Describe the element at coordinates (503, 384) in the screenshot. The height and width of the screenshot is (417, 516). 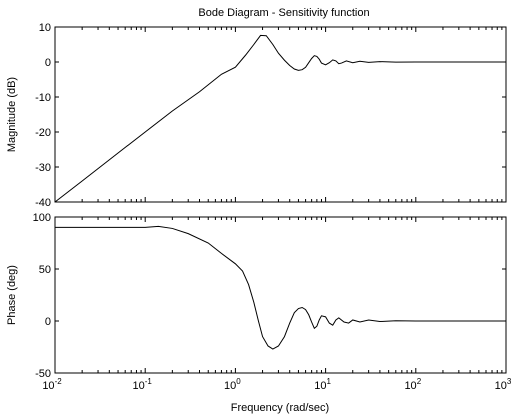
I see `x-tick-label: 10³` at that location.